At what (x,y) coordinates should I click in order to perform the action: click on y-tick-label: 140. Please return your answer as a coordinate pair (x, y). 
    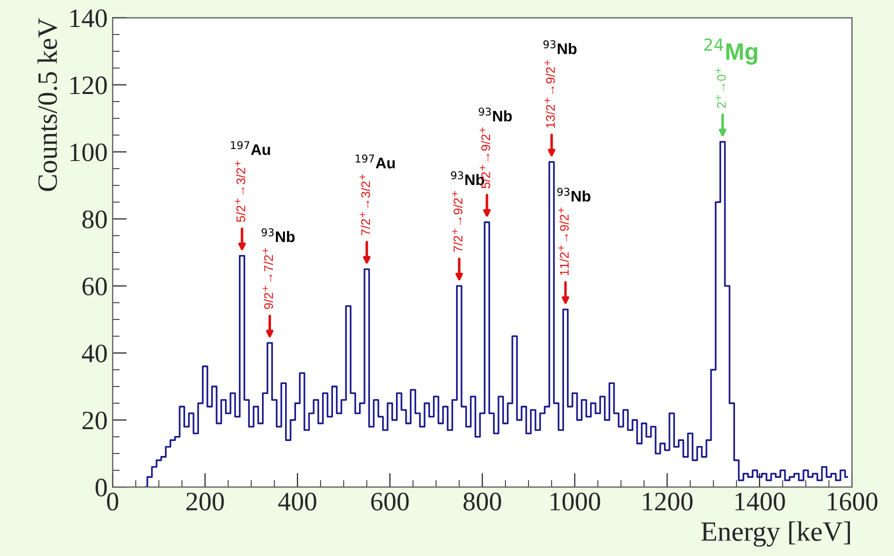
    Looking at the image, I should click on (88, 18).